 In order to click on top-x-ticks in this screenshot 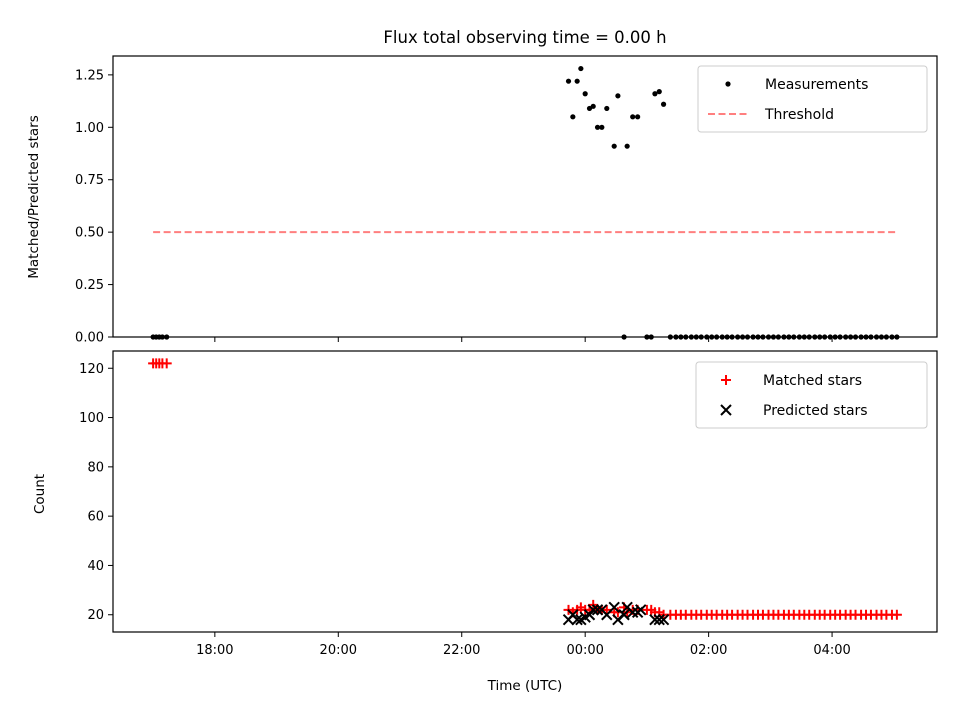, I will do `click(523, 339)`.